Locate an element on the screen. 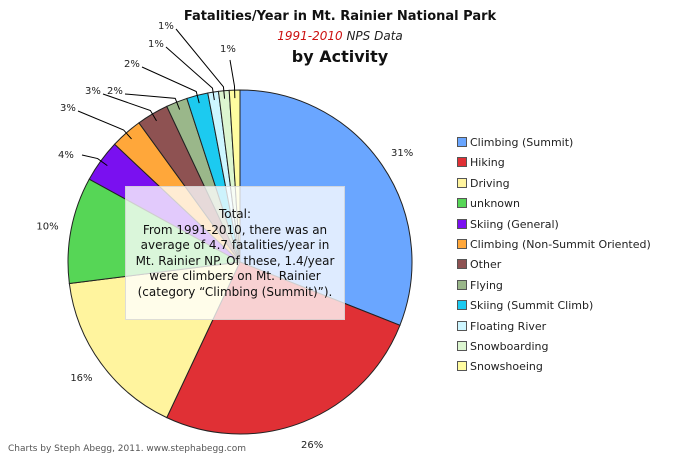 Image resolution: width=678 pixels, height=463 pixels. legend-label: Snowboarding is located at coordinates (509, 346).